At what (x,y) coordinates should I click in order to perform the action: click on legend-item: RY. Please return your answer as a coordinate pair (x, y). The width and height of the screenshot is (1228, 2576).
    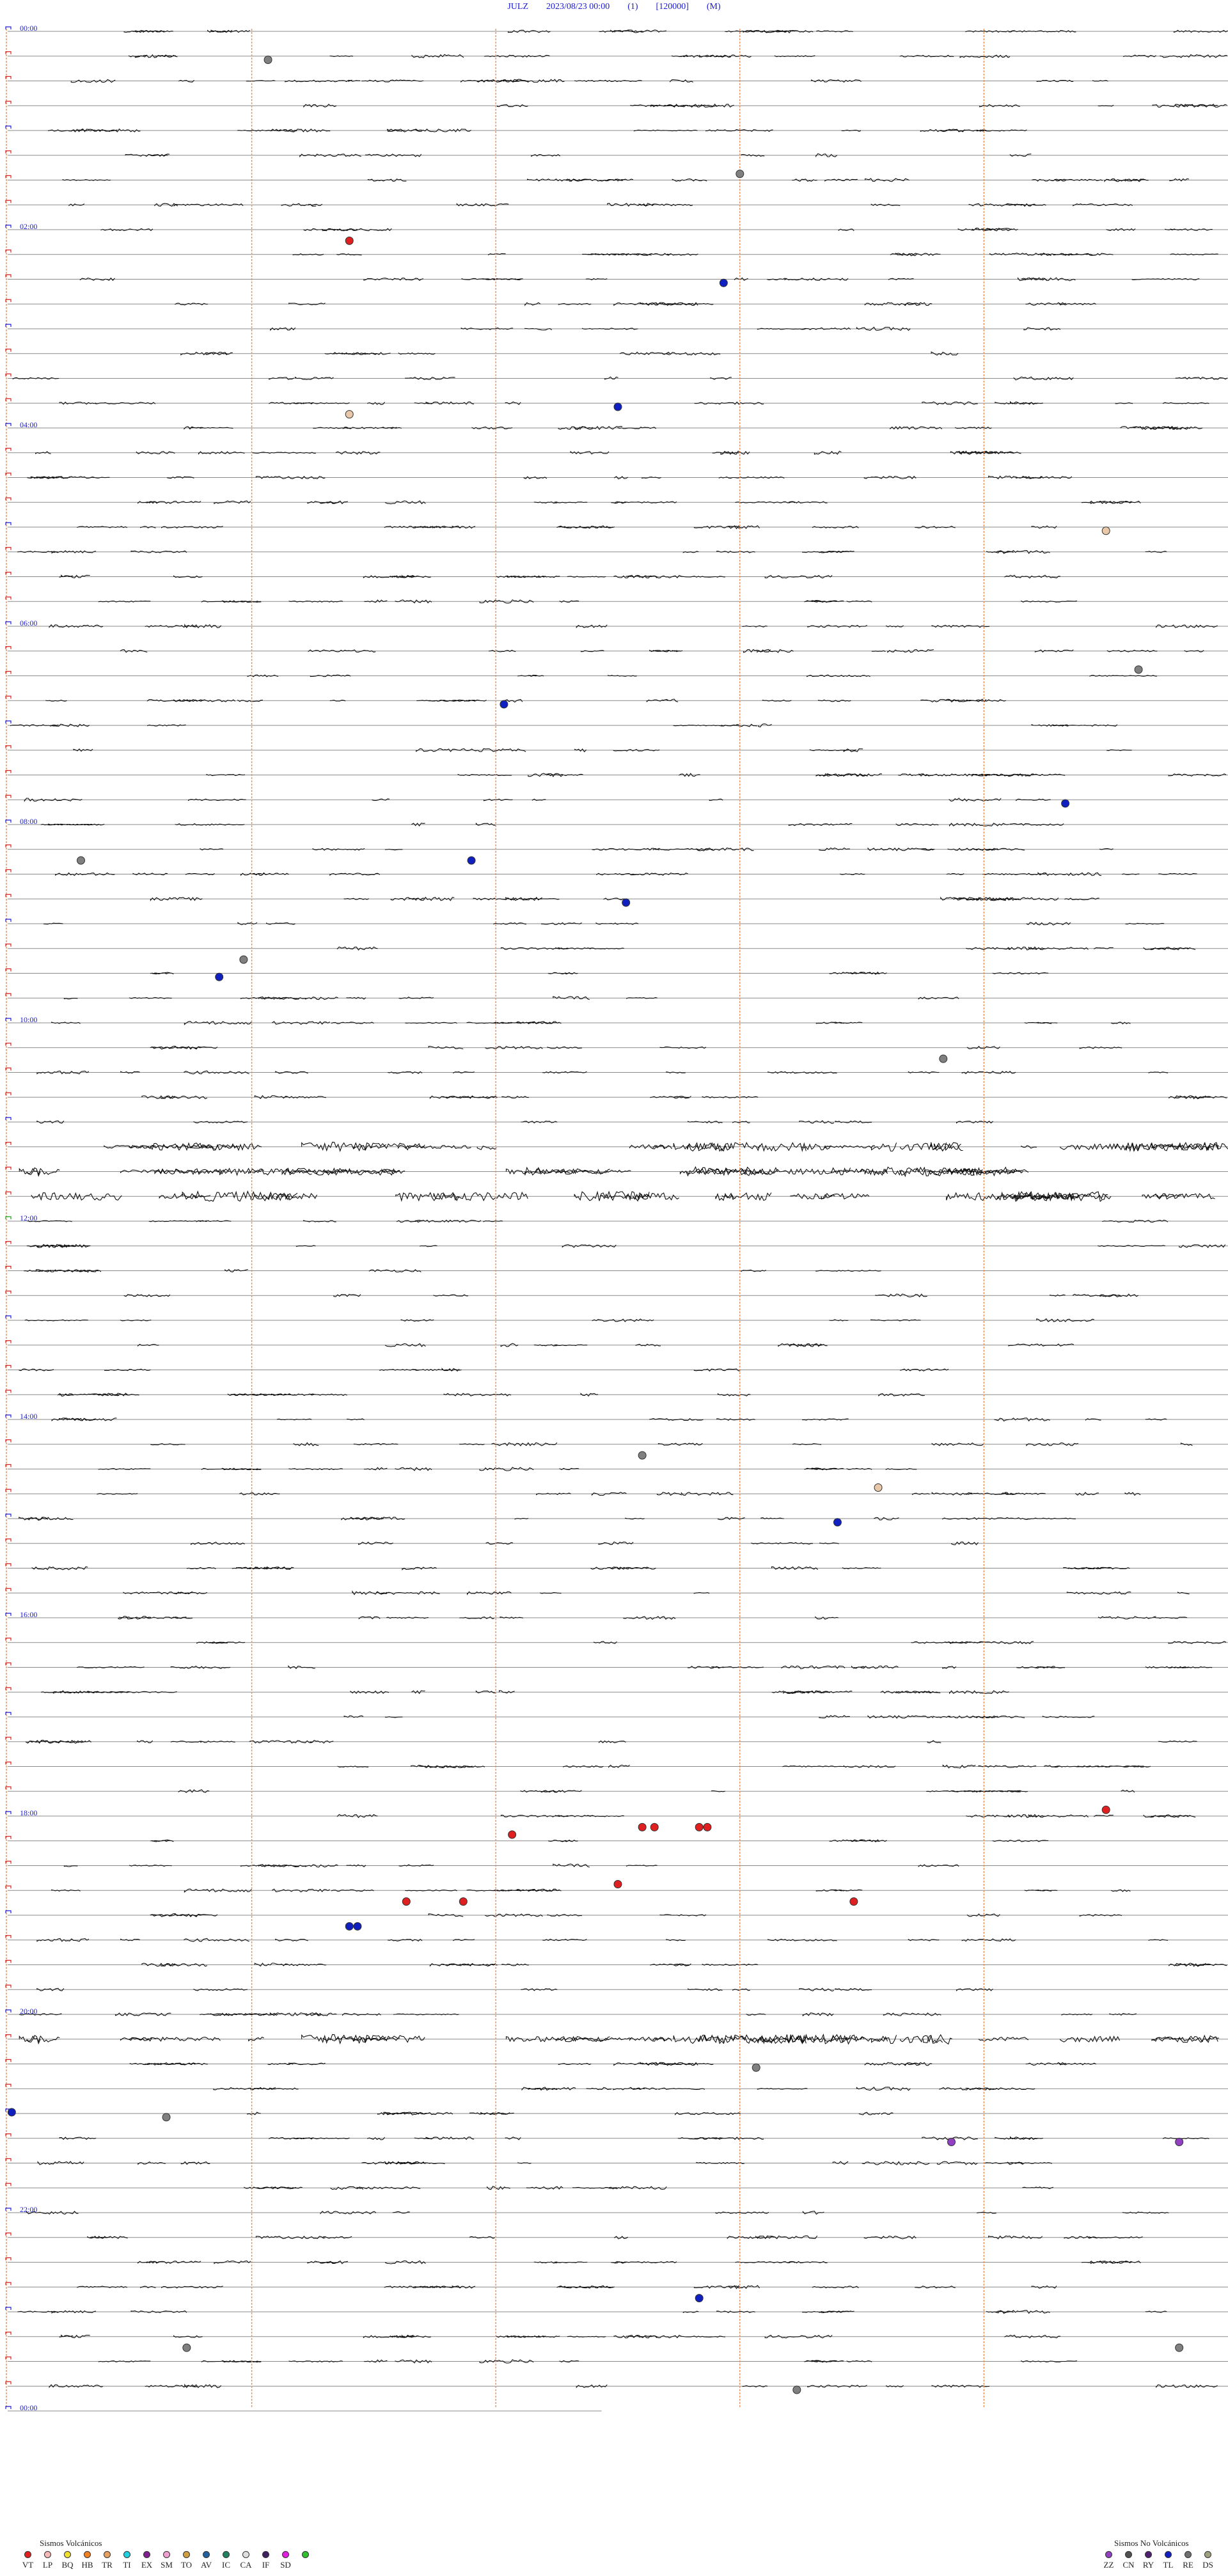
    Looking at the image, I should click on (1148, 2560).